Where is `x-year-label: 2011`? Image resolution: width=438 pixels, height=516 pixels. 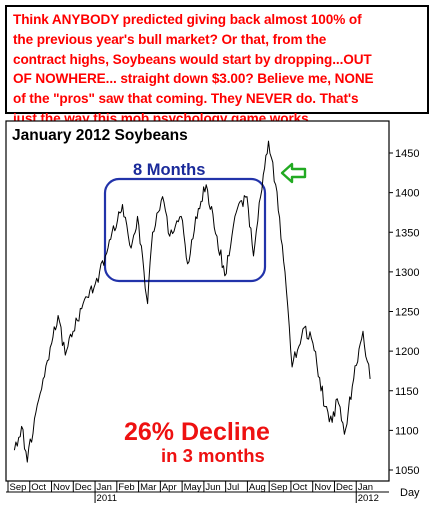 x-year-label: 2011 is located at coordinates (107, 498).